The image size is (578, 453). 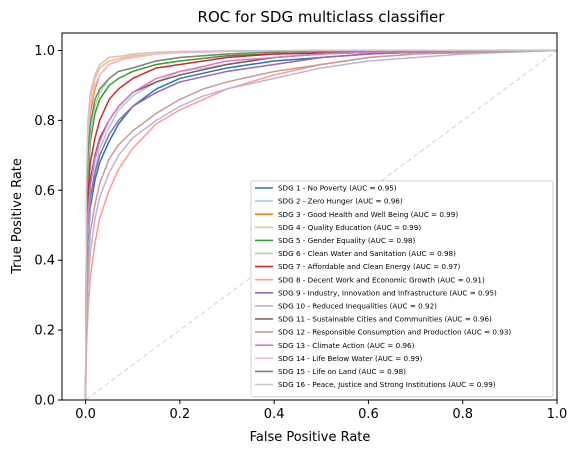 What do you see at coordinates (337, 188) in the screenshot?
I see `legend-label: SDG 1 - No Poverty (AUC = 0.95)` at bounding box center [337, 188].